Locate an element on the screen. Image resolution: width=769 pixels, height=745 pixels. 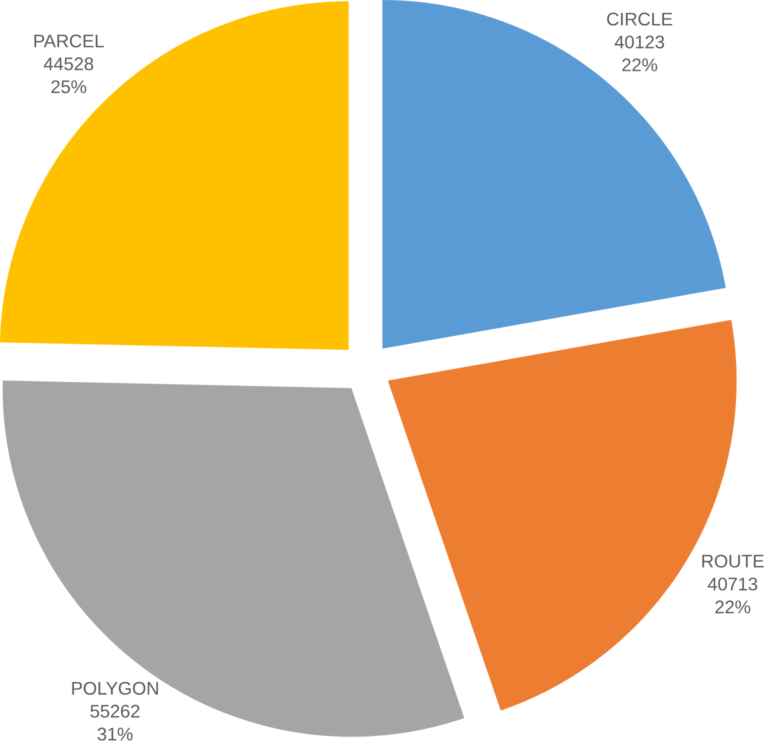
data-label: 55262 is located at coordinates (115, 711).